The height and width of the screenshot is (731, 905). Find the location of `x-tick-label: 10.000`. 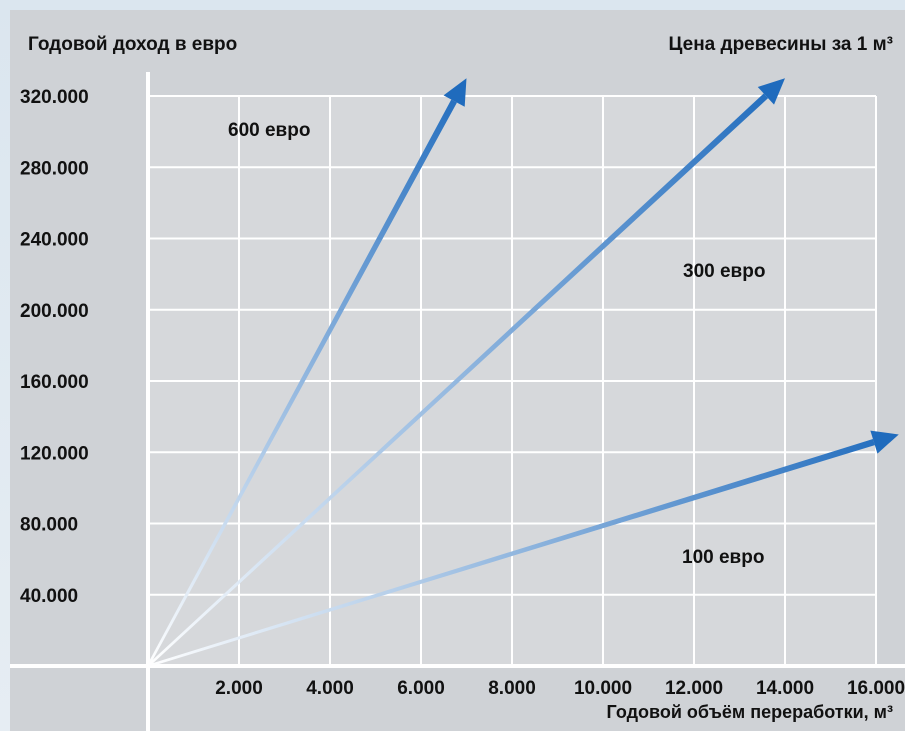

x-tick-label: 10.000 is located at coordinates (603, 688).